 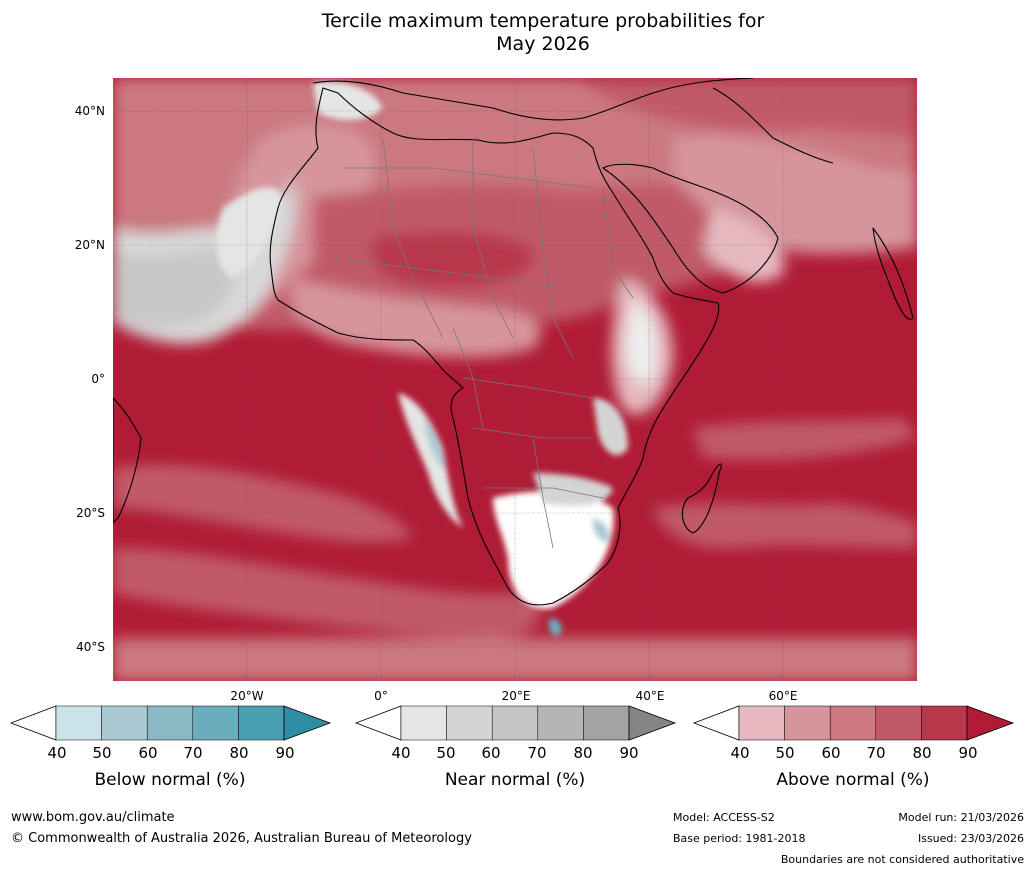 I want to click on colorbar-above, so click(x=853, y=723).